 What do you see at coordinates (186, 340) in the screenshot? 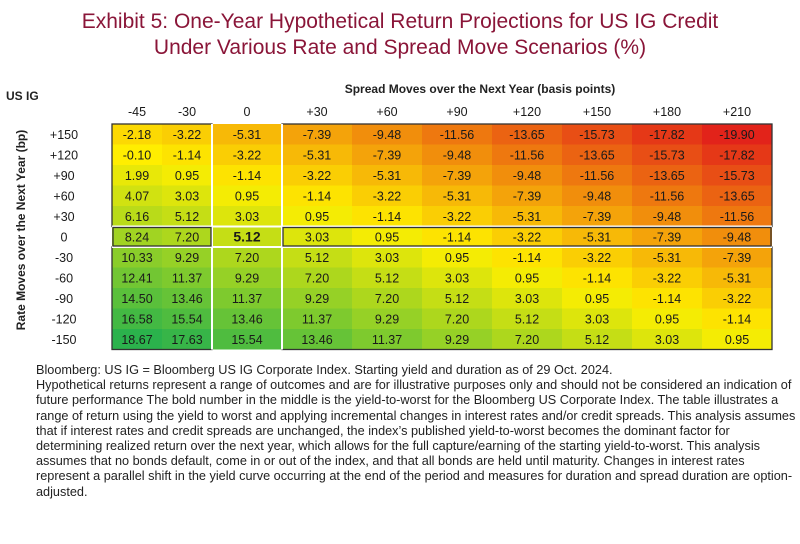
I see `cell-value-label: 17.63` at bounding box center [186, 340].